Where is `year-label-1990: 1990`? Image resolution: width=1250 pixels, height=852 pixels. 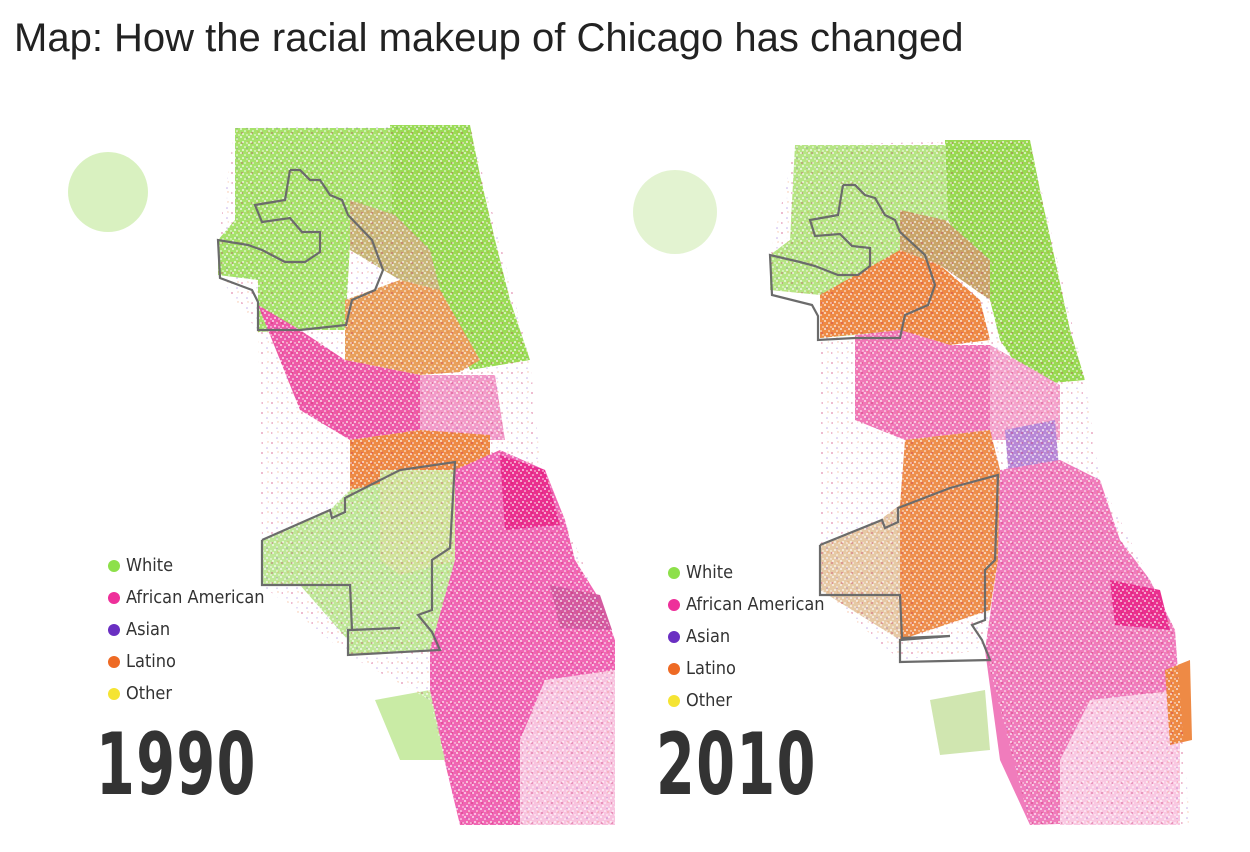 year-label-1990: 1990 is located at coordinates (176, 765).